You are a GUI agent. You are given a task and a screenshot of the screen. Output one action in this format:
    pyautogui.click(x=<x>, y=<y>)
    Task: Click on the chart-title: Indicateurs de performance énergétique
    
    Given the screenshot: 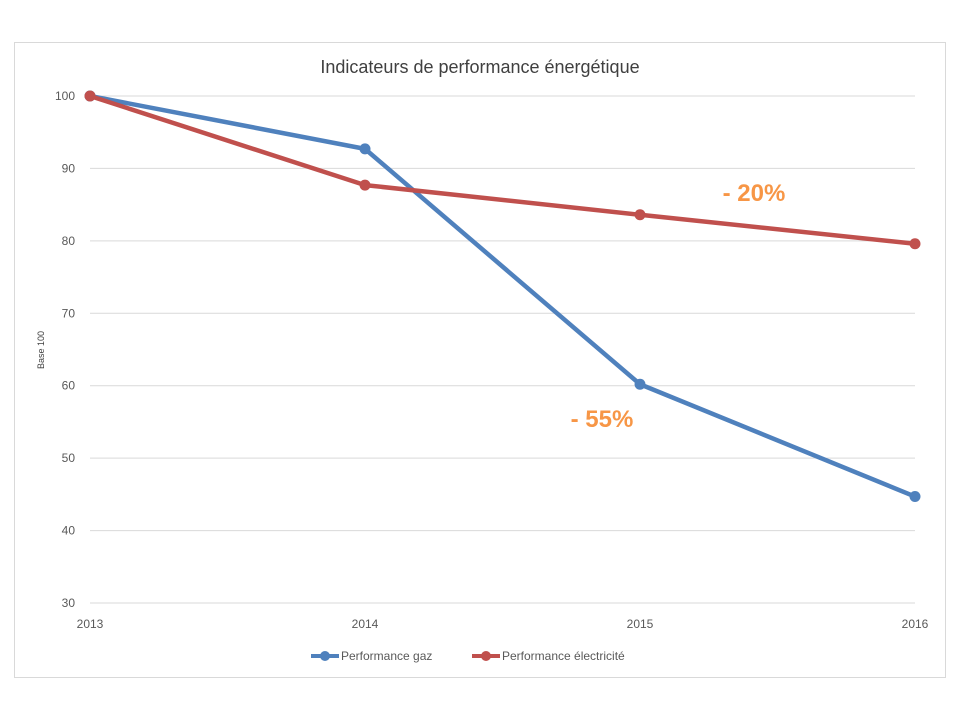 What is the action you would take?
    pyautogui.click(x=479, y=67)
    